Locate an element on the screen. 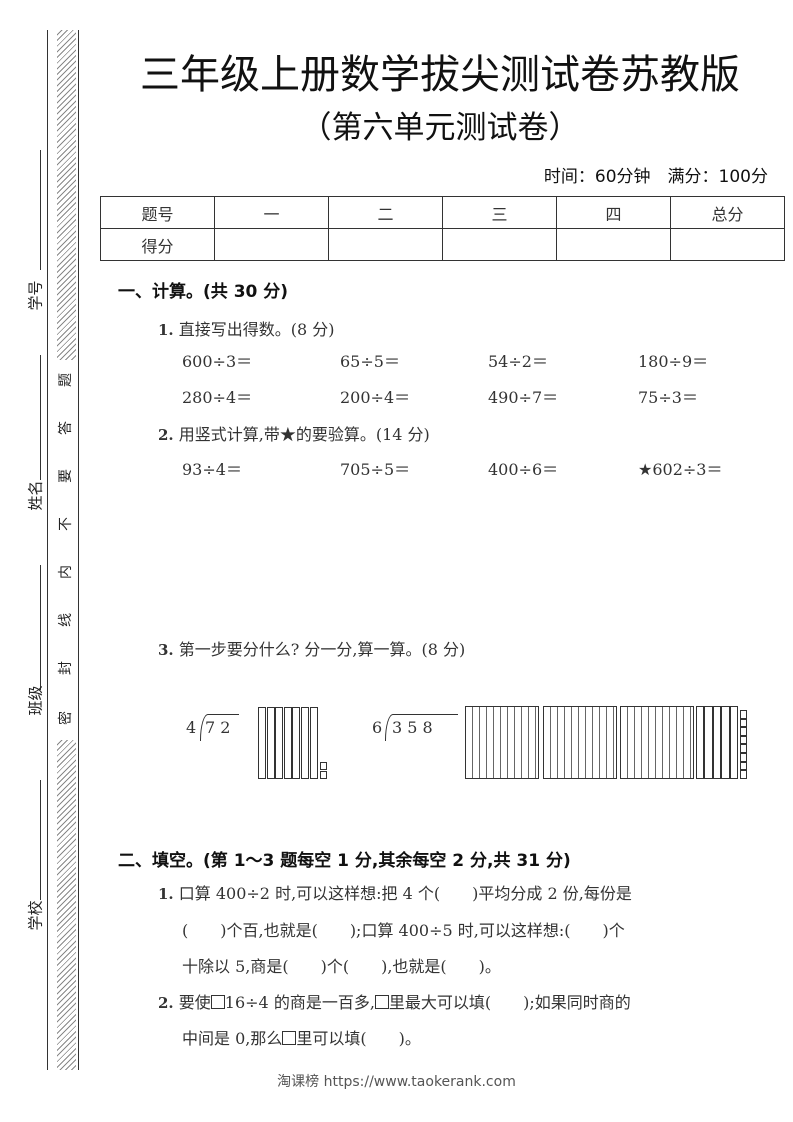  row-label: 得分 is located at coordinates (157, 244).